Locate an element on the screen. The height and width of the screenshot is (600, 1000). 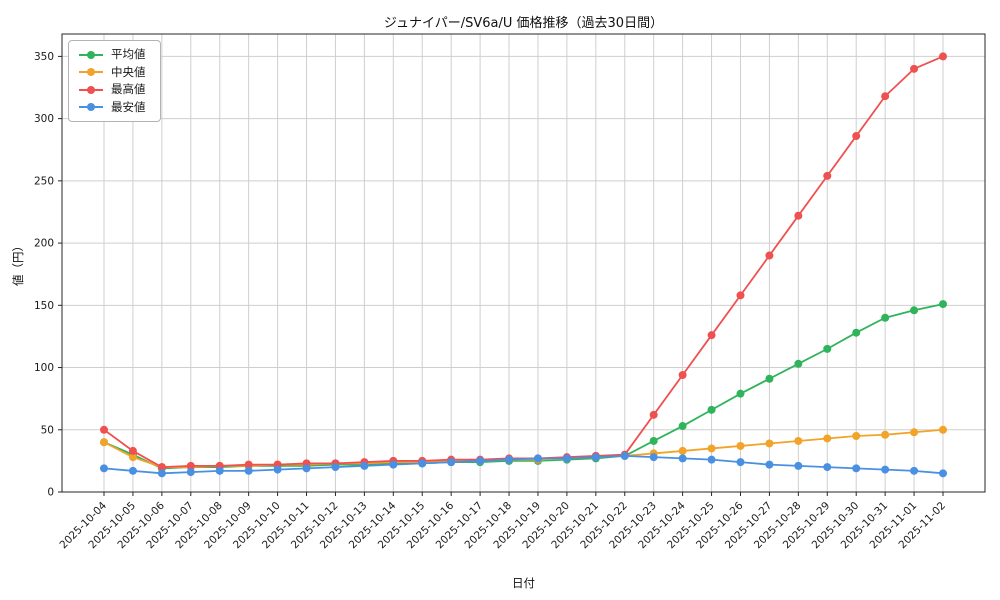
legend-item-max: 最高値 is located at coordinates (112, 89).